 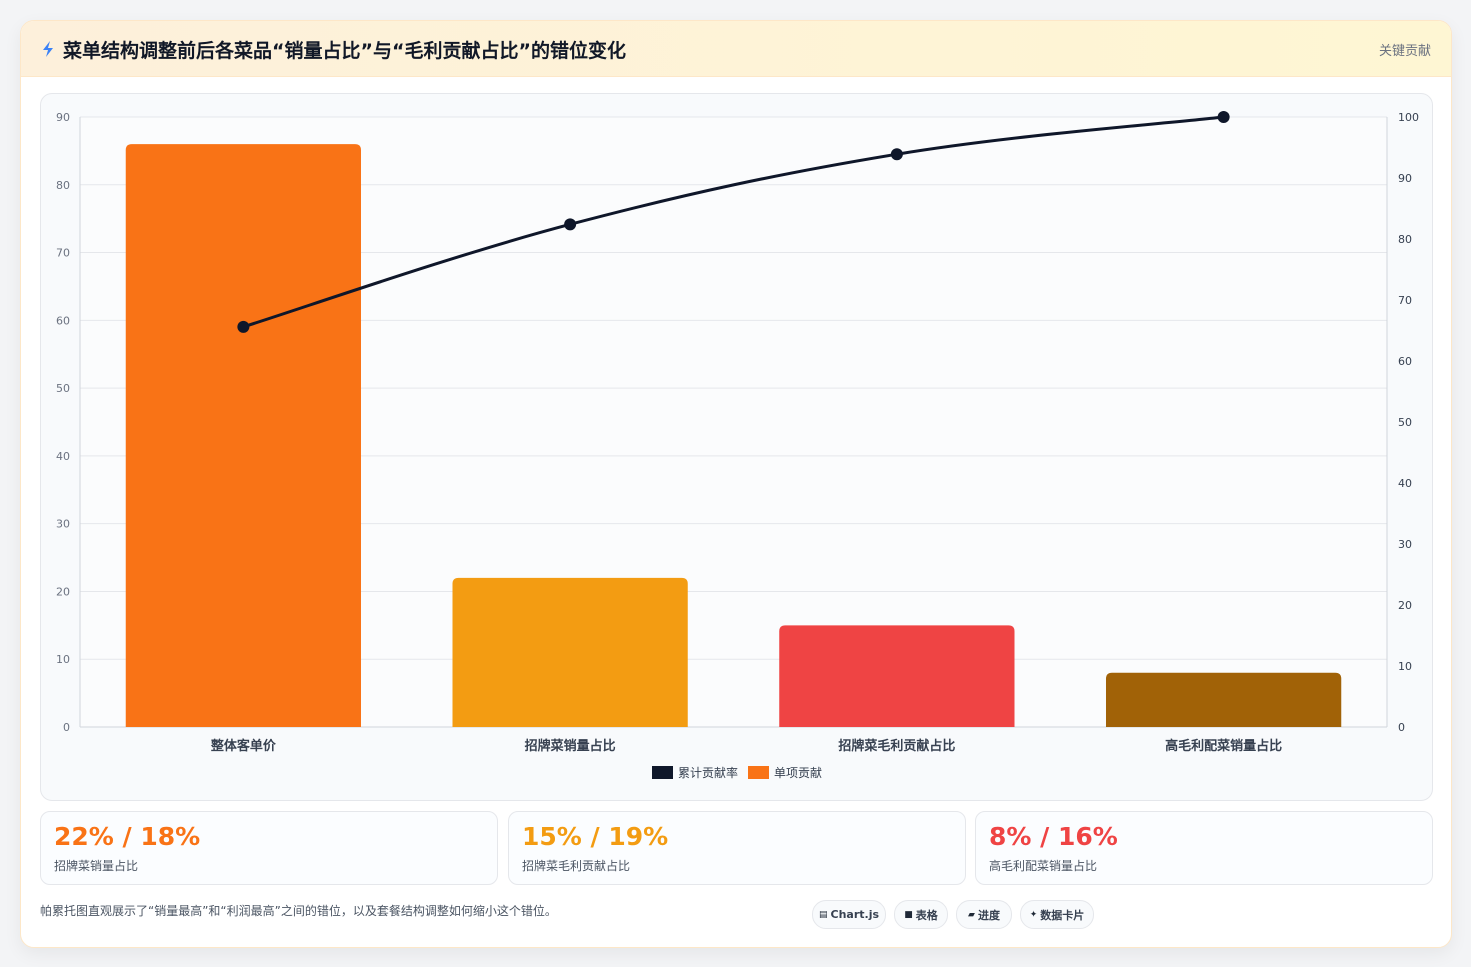 What do you see at coordinates (63, 117) in the screenshot?
I see `y-left-tick-label: 90` at bounding box center [63, 117].